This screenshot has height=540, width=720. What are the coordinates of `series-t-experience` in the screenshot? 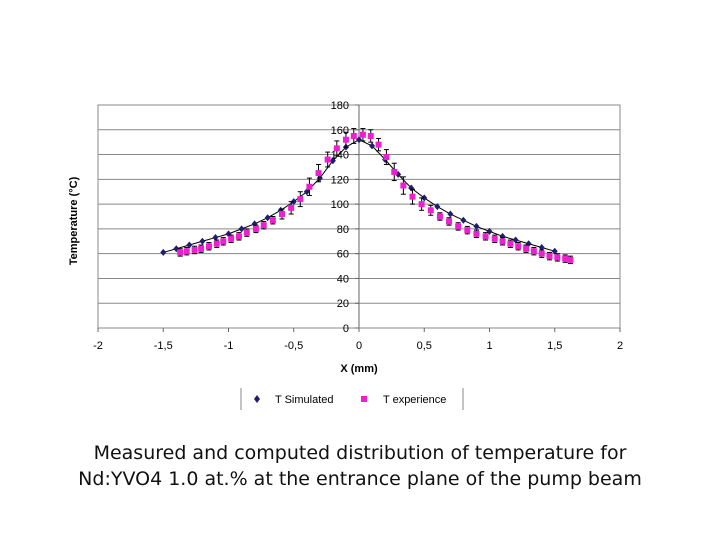 It's located at (375, 196).